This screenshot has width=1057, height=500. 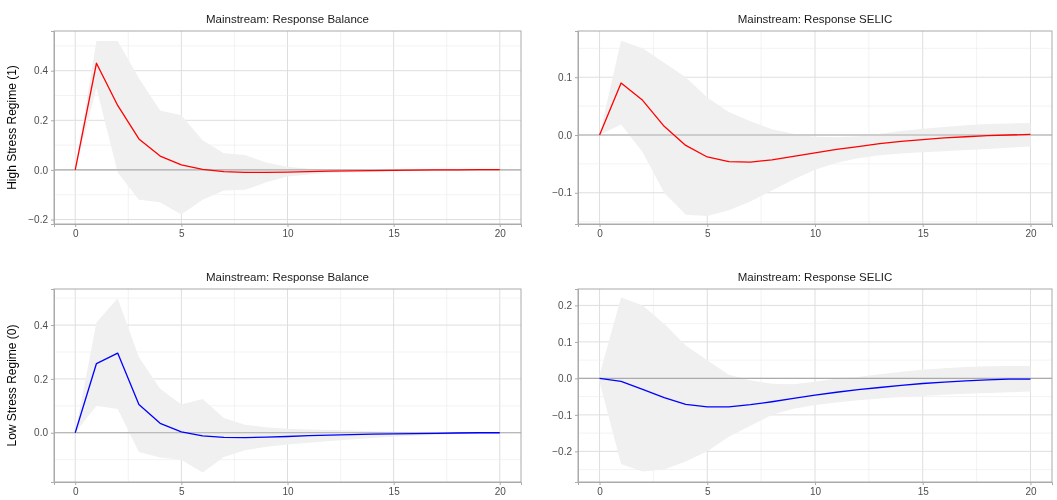 I want to click on y-axis-title: High Stress Regime (1), so click(x=12, y=127).